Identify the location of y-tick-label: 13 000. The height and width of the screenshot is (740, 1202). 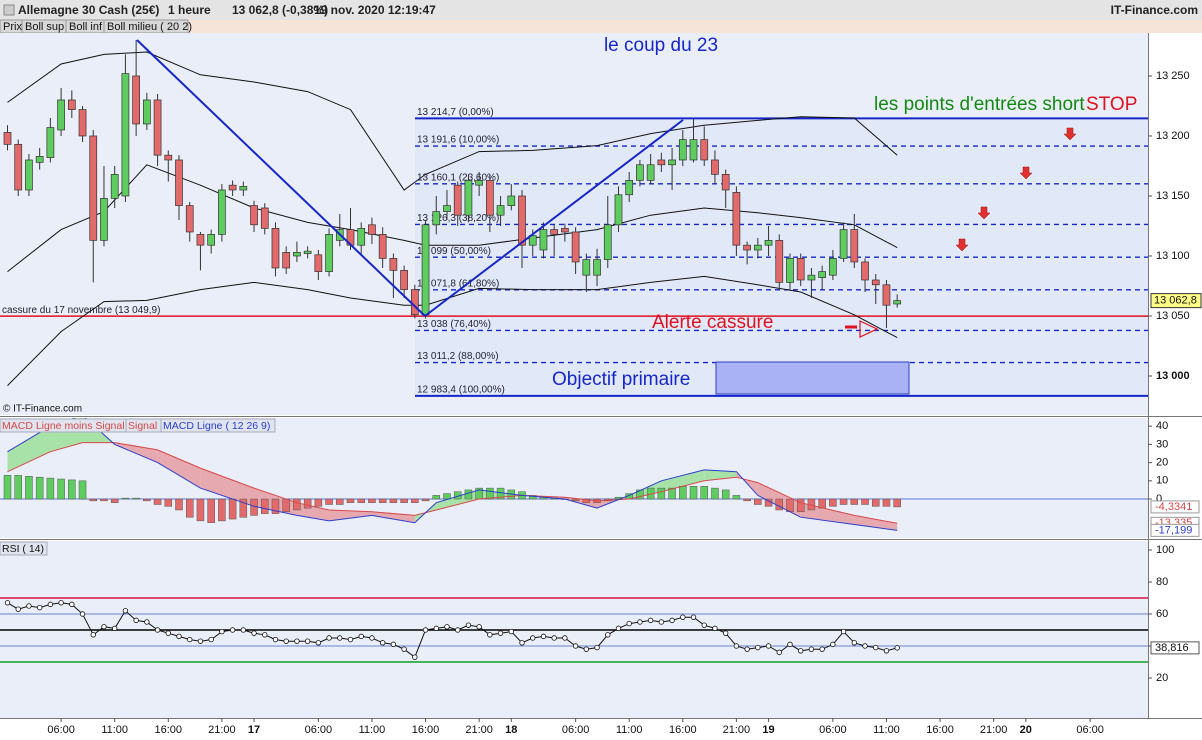
(1173, 376).